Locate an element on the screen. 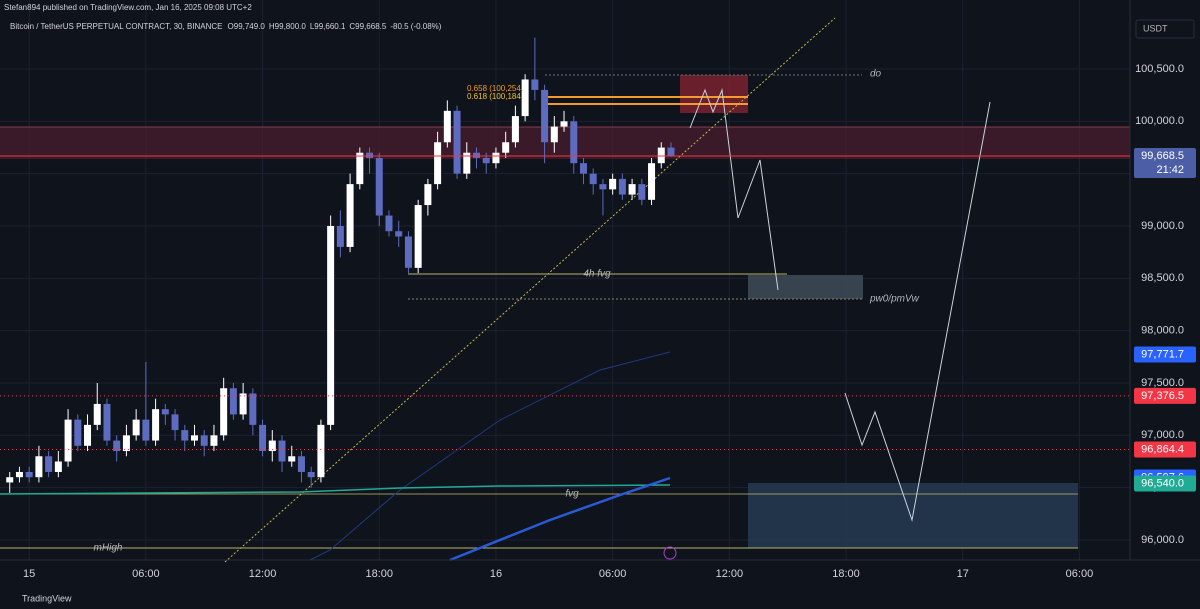 This screenshot has height=609, width=1200. y-tick-label: 97,500.0 is located at coordinates (1162, 383).